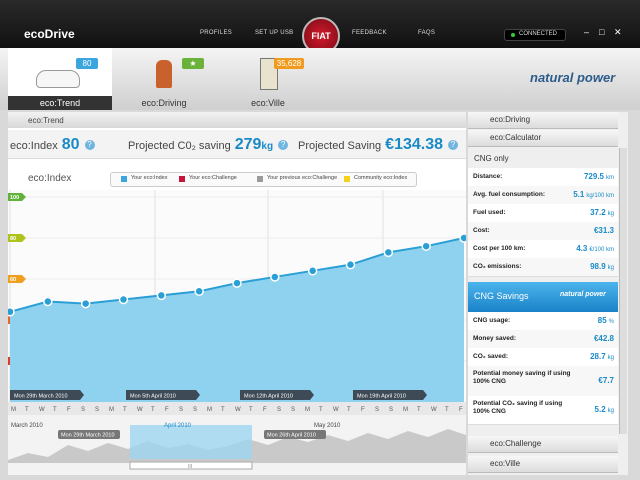 This screenshot has height=480, width=640. What do you see at coordinates (295, 434) in the screenshot?
I see `range-flag` at bounding box center [295, 434].